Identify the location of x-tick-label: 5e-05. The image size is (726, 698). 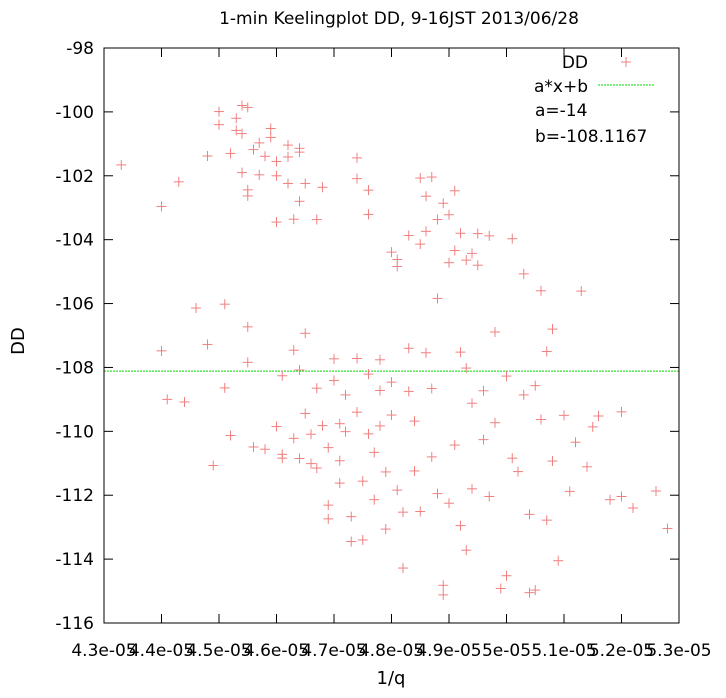
(506, 651).